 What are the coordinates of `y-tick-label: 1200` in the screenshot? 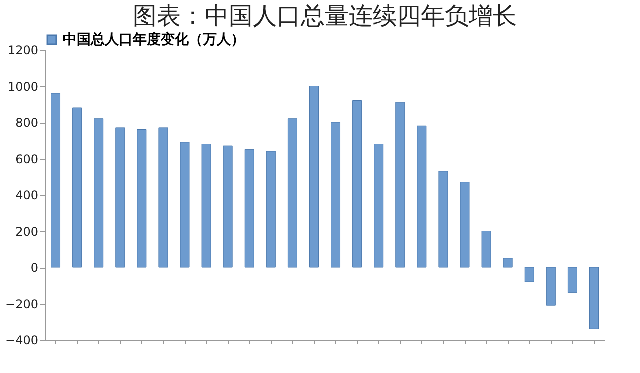 It's located at (23, 51).